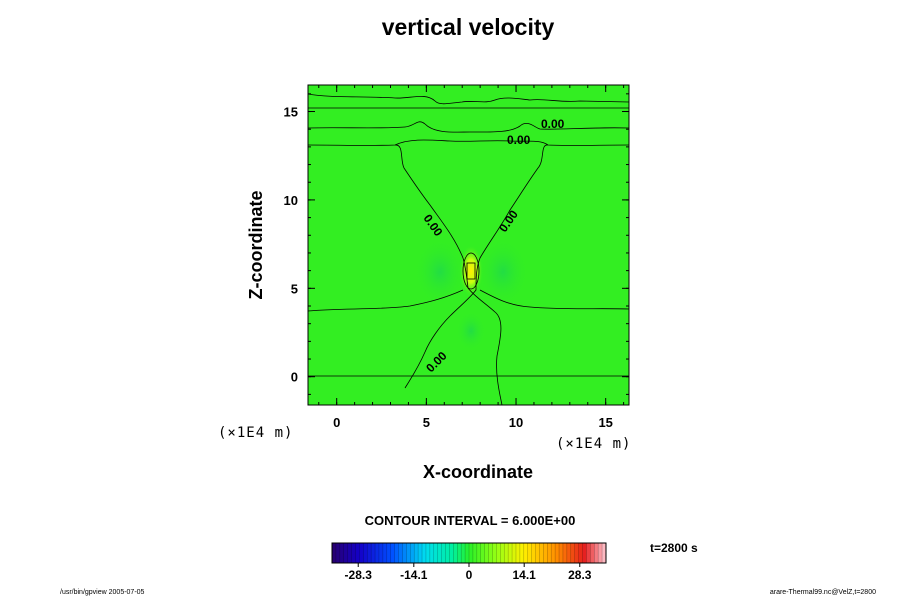 The width and height of the screenshot is (900, 600). What do you see at coordinates (468, 27) in the screenshot?
I see `chart-title: vertical velocity` at bounding box center [468, 27].